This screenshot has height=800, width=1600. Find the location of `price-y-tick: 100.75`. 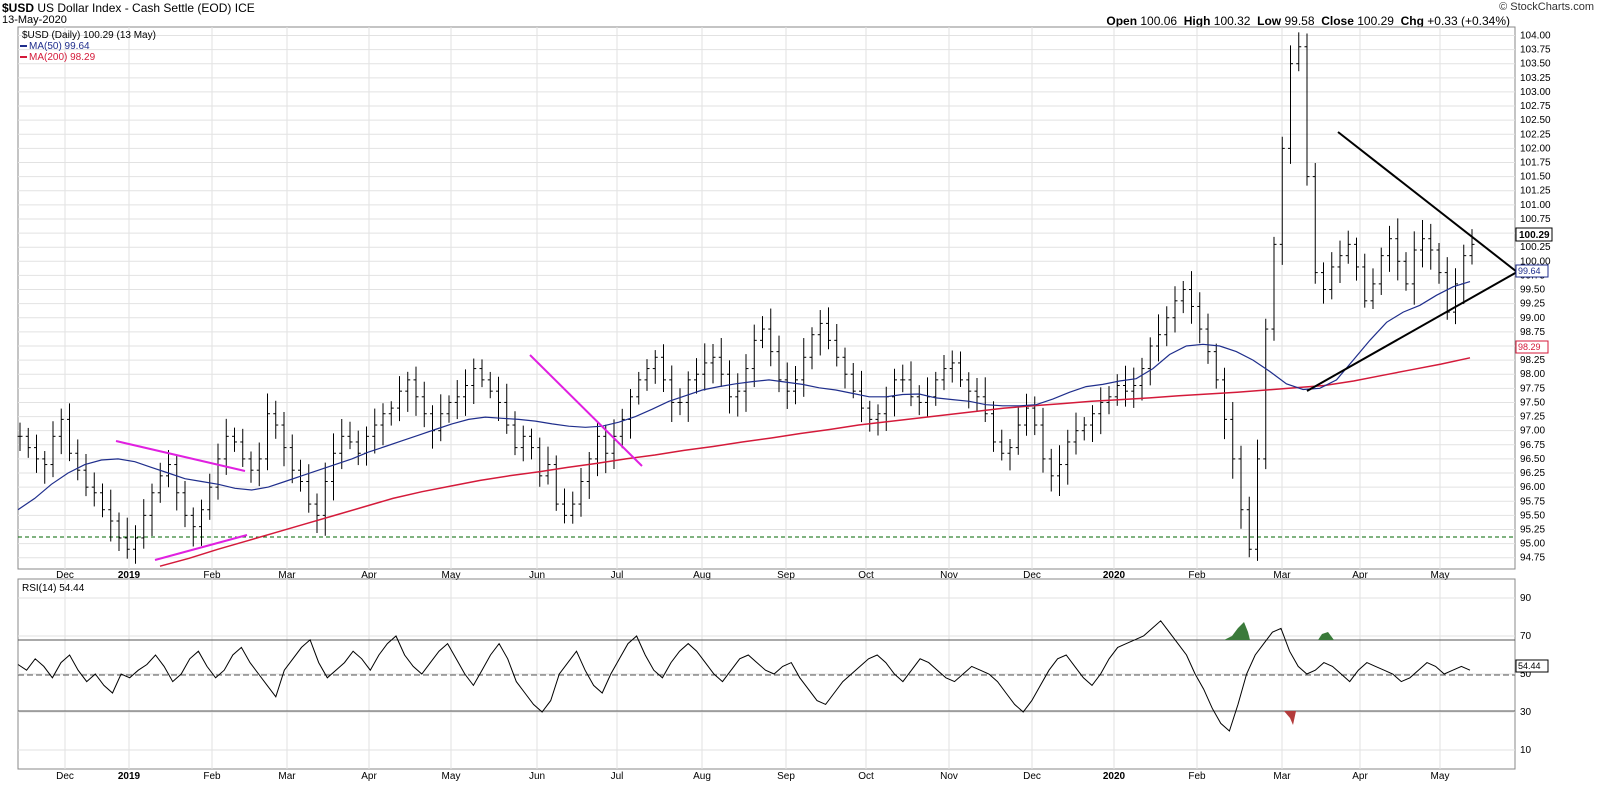

price-y-tick: 100.75 is located at coordinates (1535, 219).